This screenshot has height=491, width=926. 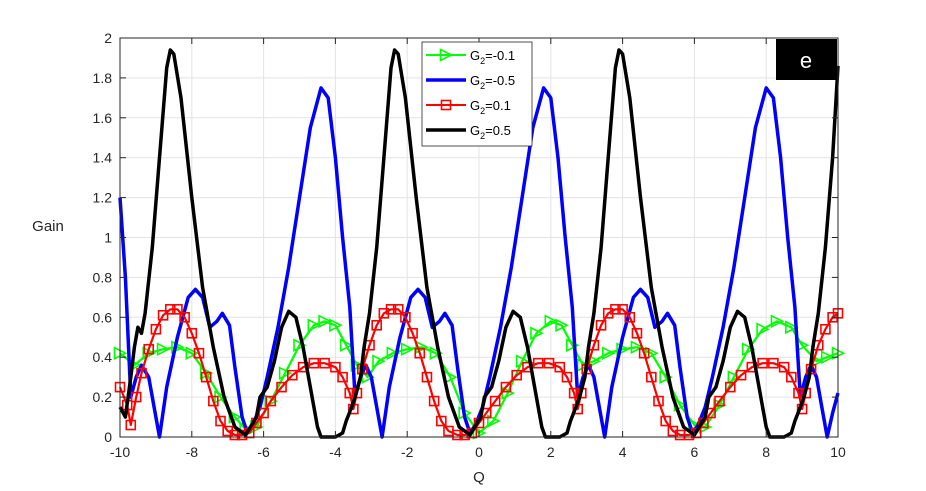 What do you see at coordinates (335, 452) in the screenshot?
I see `x-tick-label: -4` at bounding box center [335, 452].